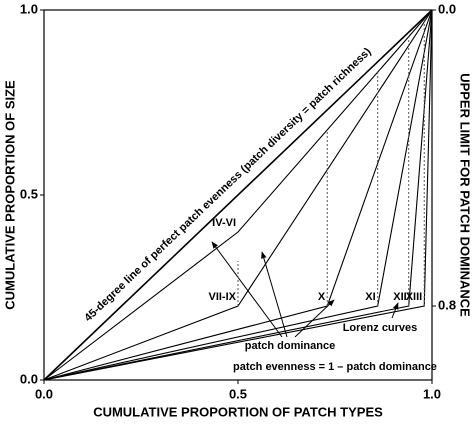  Describe the element at coordinates (380, 328) in the screenshot. I see `annotation: Lorenz curves` at that location.